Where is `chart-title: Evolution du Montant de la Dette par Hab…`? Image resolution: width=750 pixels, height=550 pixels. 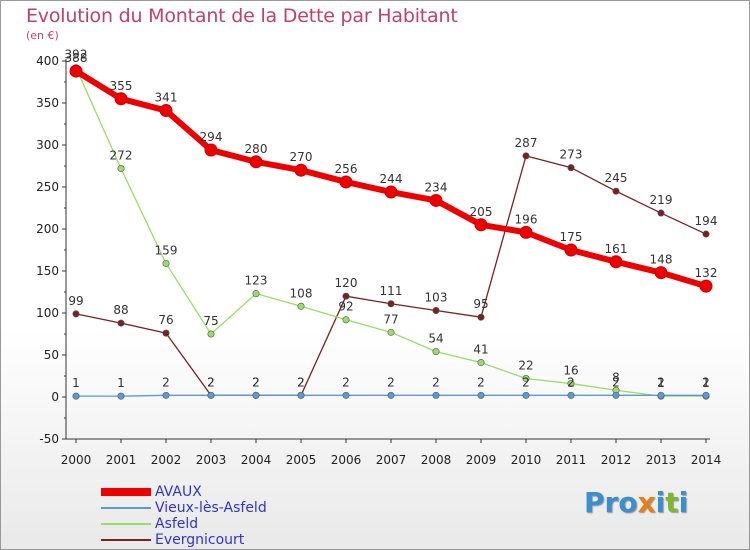 chart-title: Evolution du Montant de la Dette par Hab… is located at coordinates (242, 16).